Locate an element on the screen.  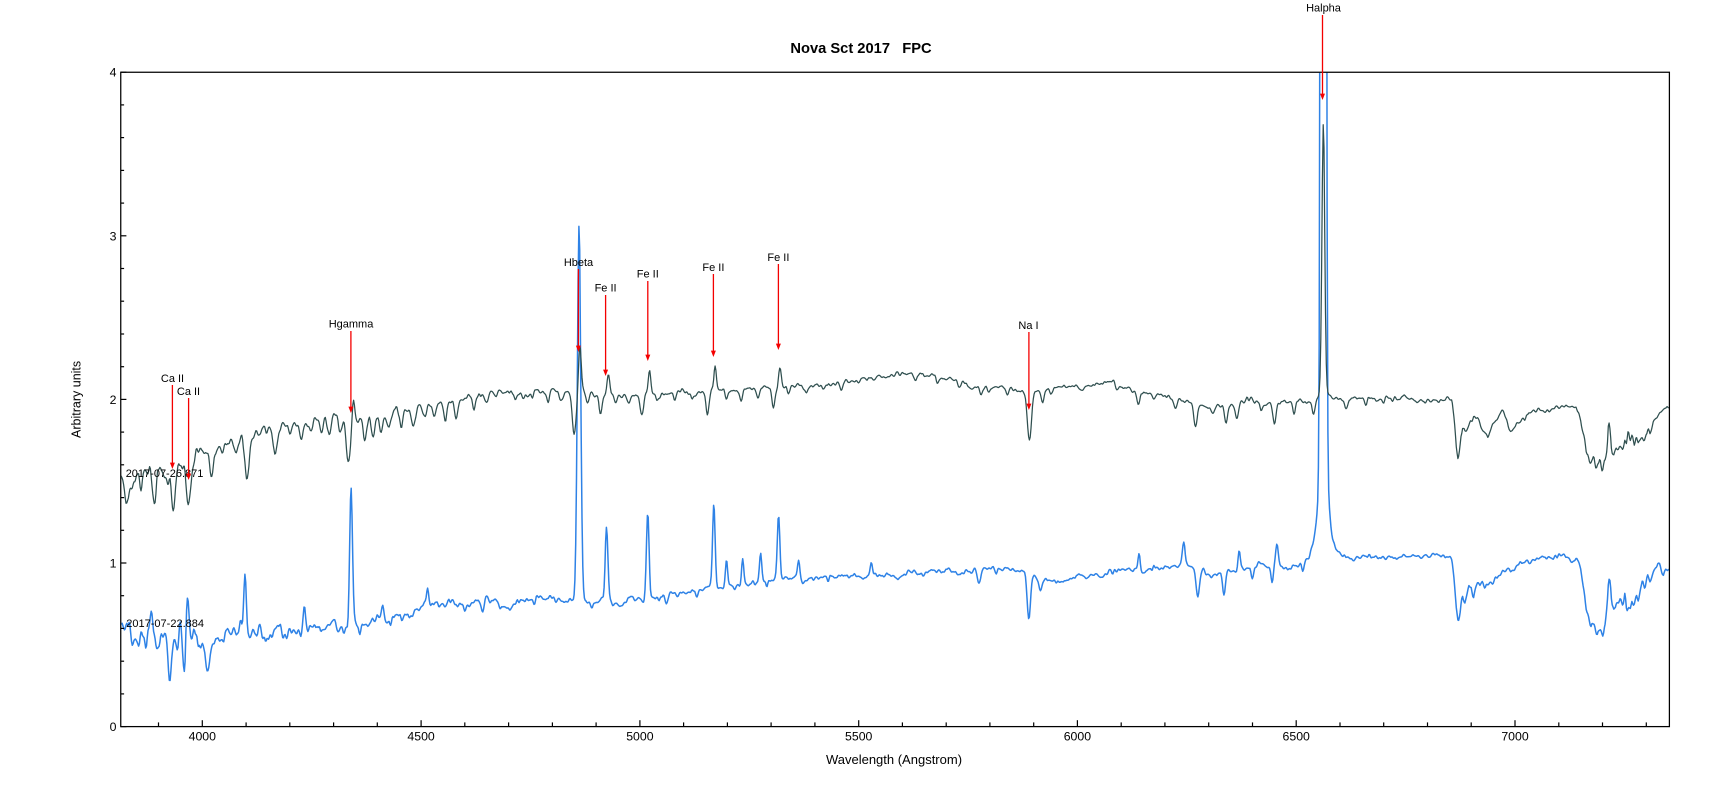
svg-text: 0 is located at coordinates (113, 727).